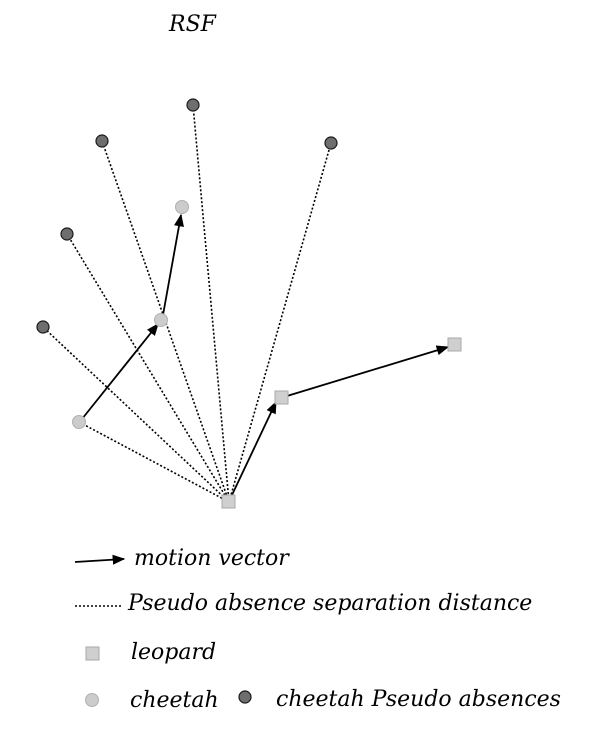 This screenshot has height=749, width=589. What do you see at coordinates (418, 699) in the screenshot?
I see `legend-pseudo-absence-label: cheetah Pseudo absences` at bounding box center [418, 699].